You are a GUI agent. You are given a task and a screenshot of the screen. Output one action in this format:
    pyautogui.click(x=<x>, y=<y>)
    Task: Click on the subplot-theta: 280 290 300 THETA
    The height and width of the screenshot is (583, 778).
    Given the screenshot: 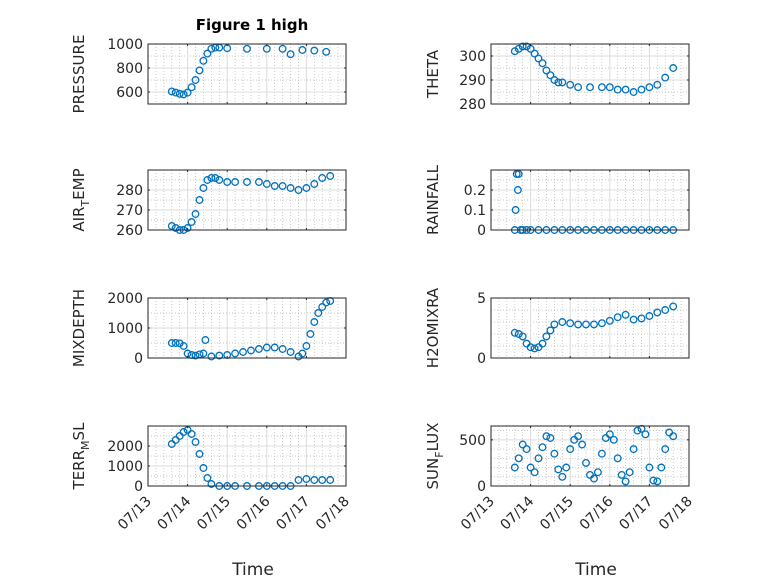 What is the action you would take?
    pyautogui.click(x=557, y=77)
    